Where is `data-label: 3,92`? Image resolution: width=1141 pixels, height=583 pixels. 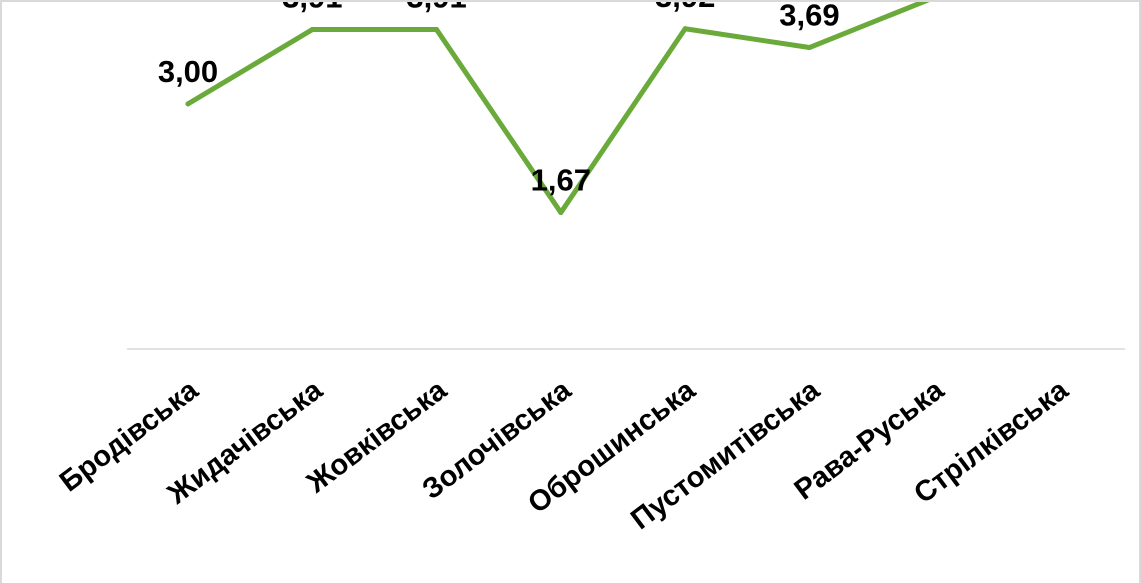
data-label: 3,92 is located at coordinates (685, 8).